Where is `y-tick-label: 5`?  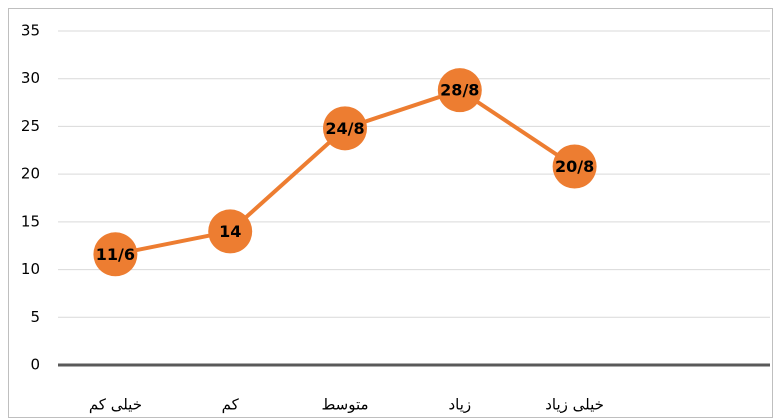
y-tick-label: 5 is located at coordinates (35, 317).